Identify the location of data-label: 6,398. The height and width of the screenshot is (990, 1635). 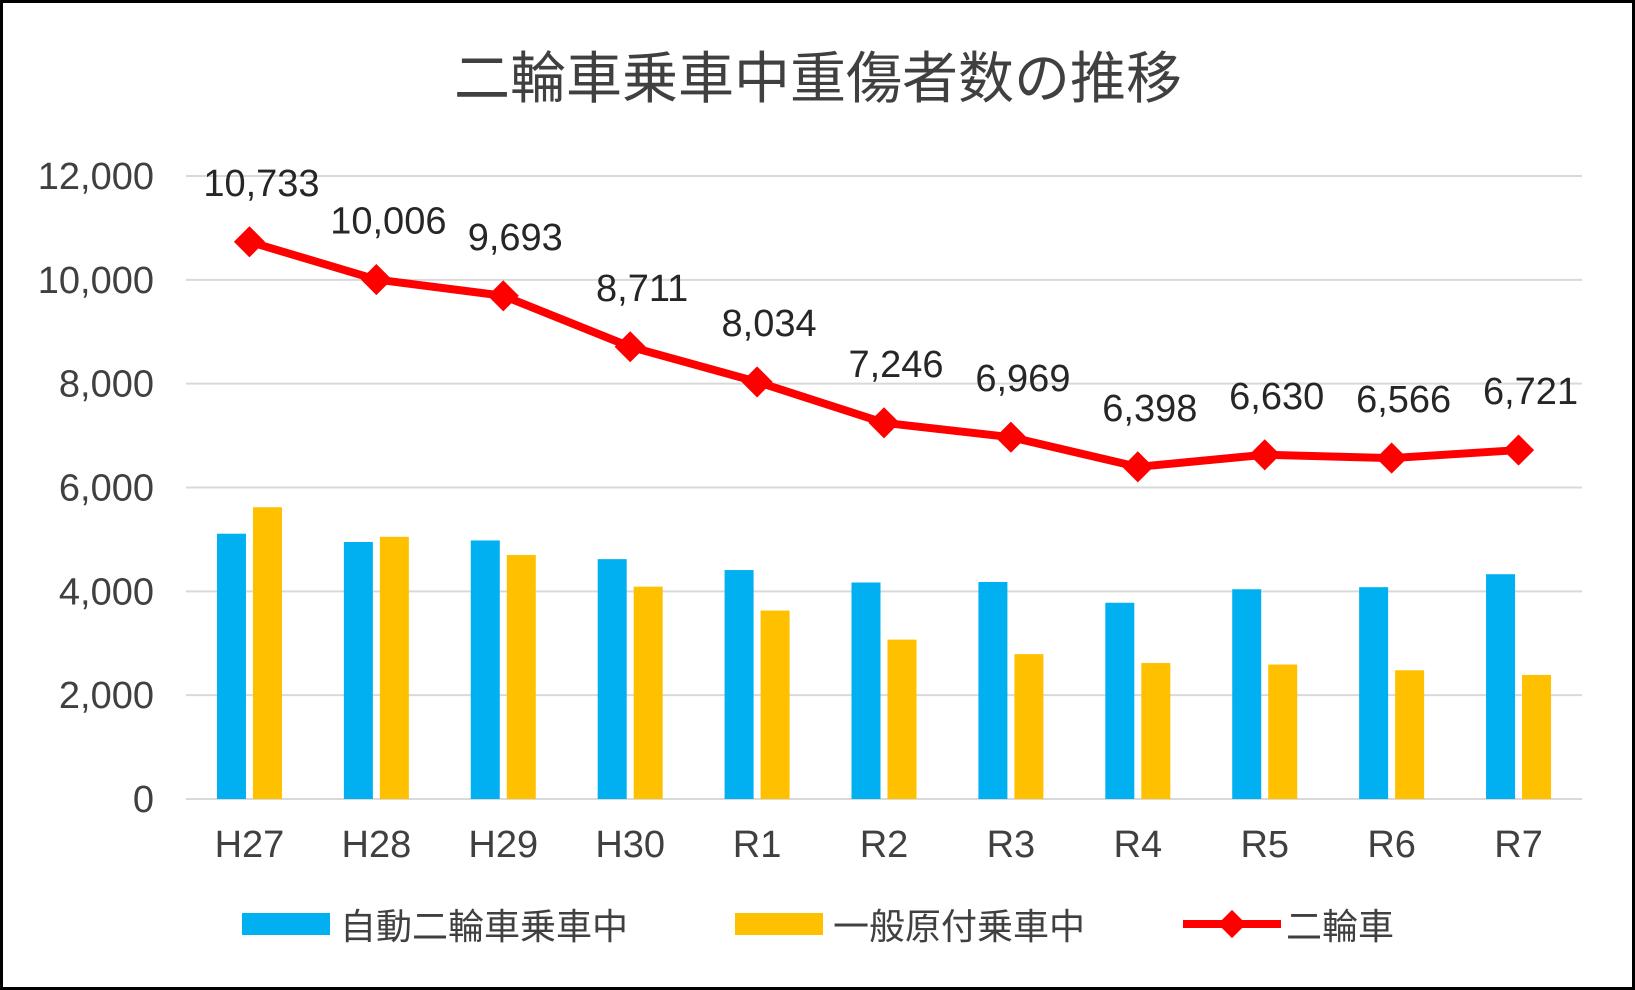
(1149, 409).